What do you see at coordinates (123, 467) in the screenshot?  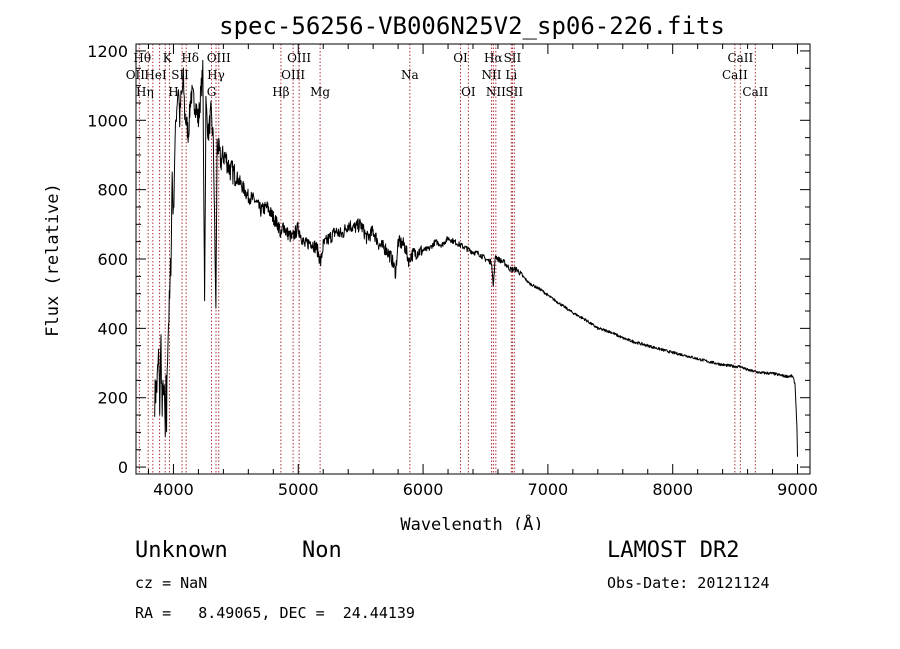 I see `y-tick-label: 0` at bounding box center [123, 467].